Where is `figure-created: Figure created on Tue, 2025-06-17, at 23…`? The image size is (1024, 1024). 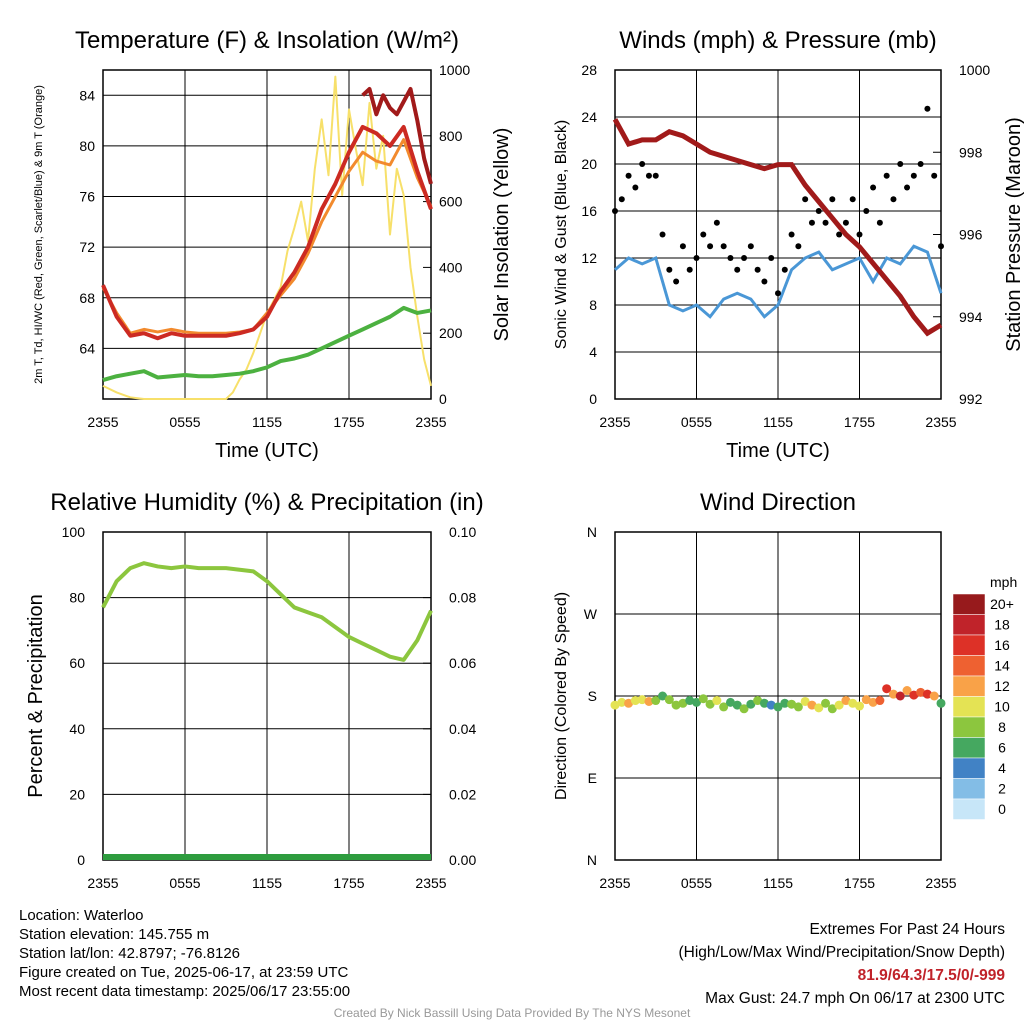
figure-created: Figure created on Tue, 2025-06-17, at 23… is located at coordinates (184, 972).